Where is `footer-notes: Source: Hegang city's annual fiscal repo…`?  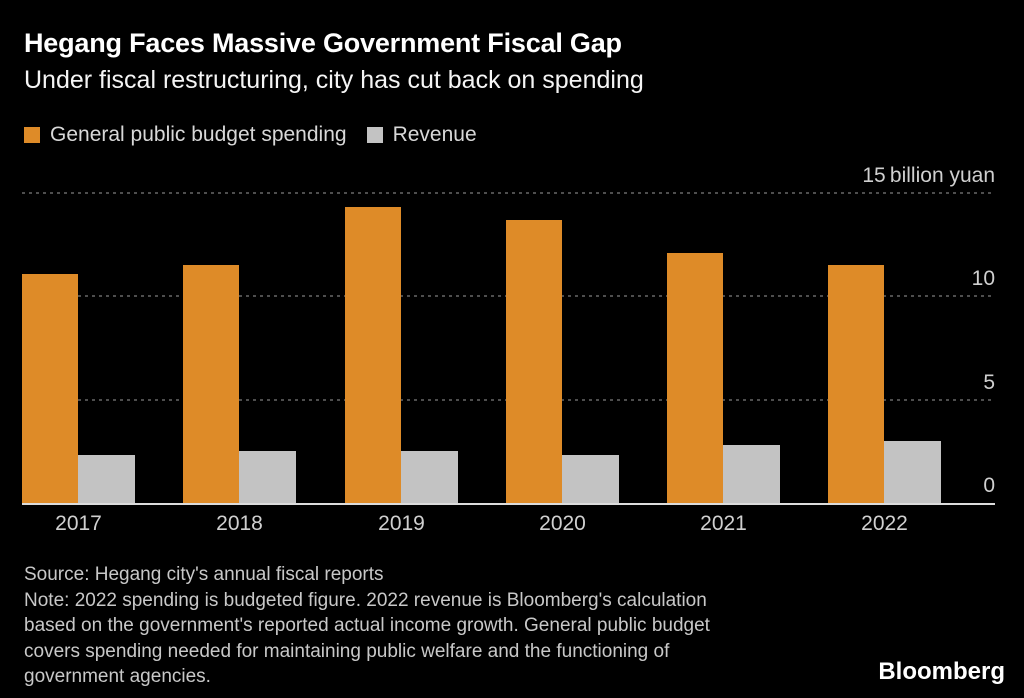
footer-notes: Source: Hegang city's annual fiscal repo… is located at coordinates (367, 626).